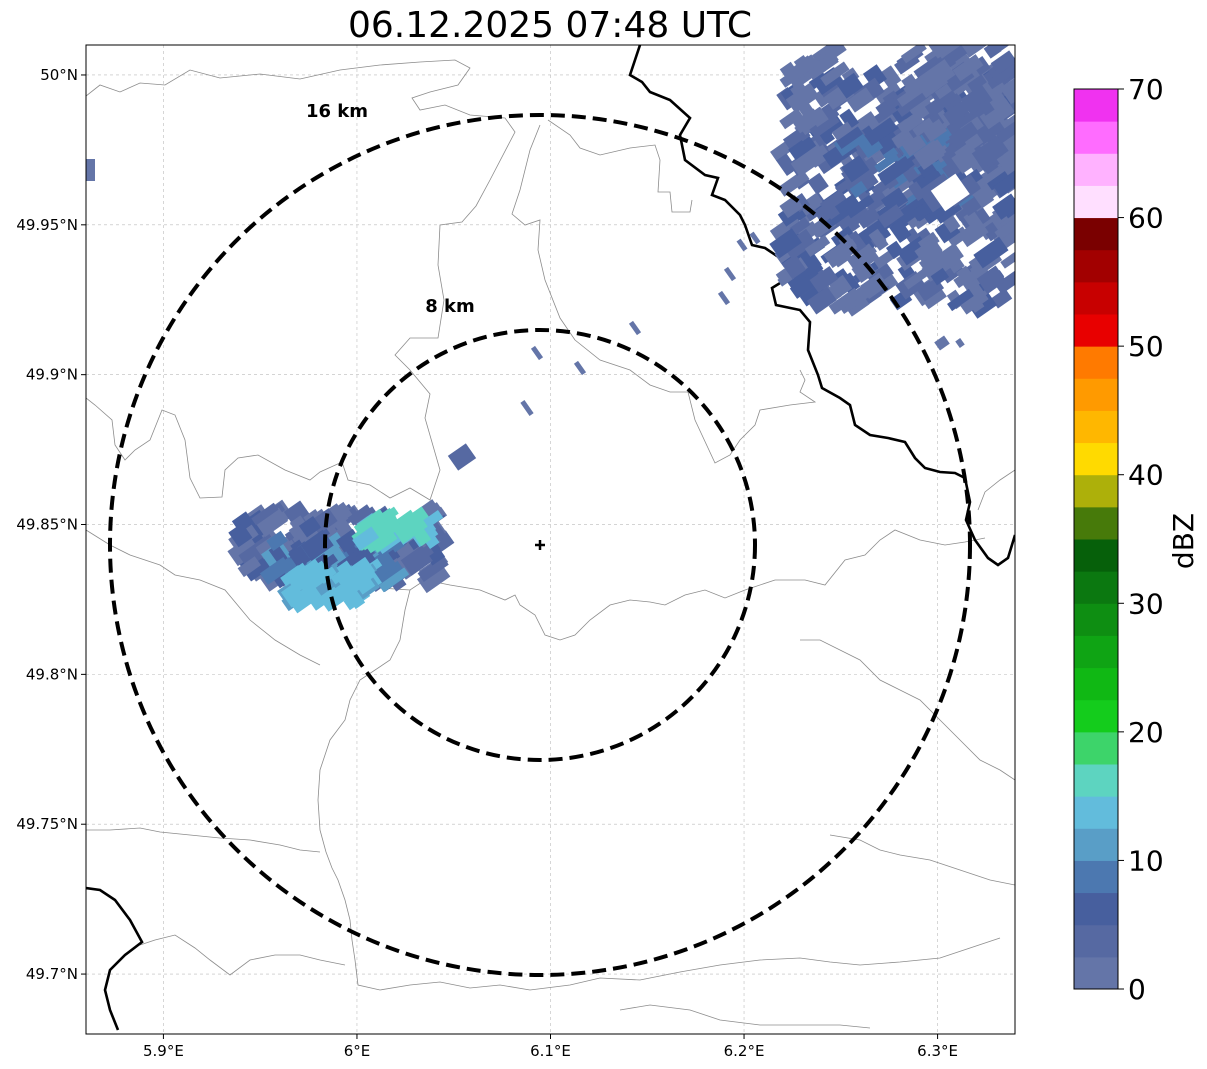  I want to click on colorbar-frame, so click(1096, 539).